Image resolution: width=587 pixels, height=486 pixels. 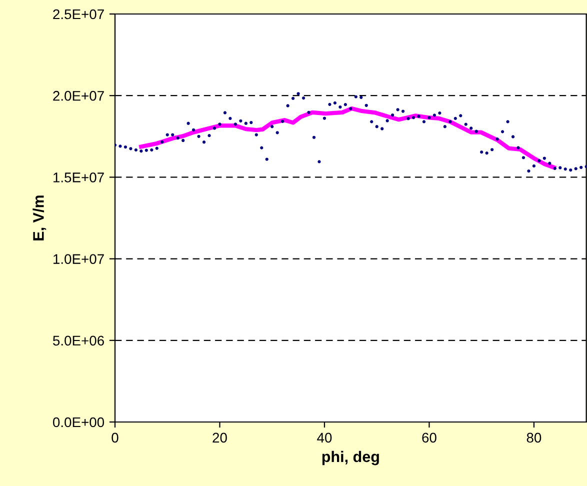 What do you see at coordinates (78, 341) in the screenshot?
I see `y-tick-label: 5.0E+06` at bounding box center [78, 341].